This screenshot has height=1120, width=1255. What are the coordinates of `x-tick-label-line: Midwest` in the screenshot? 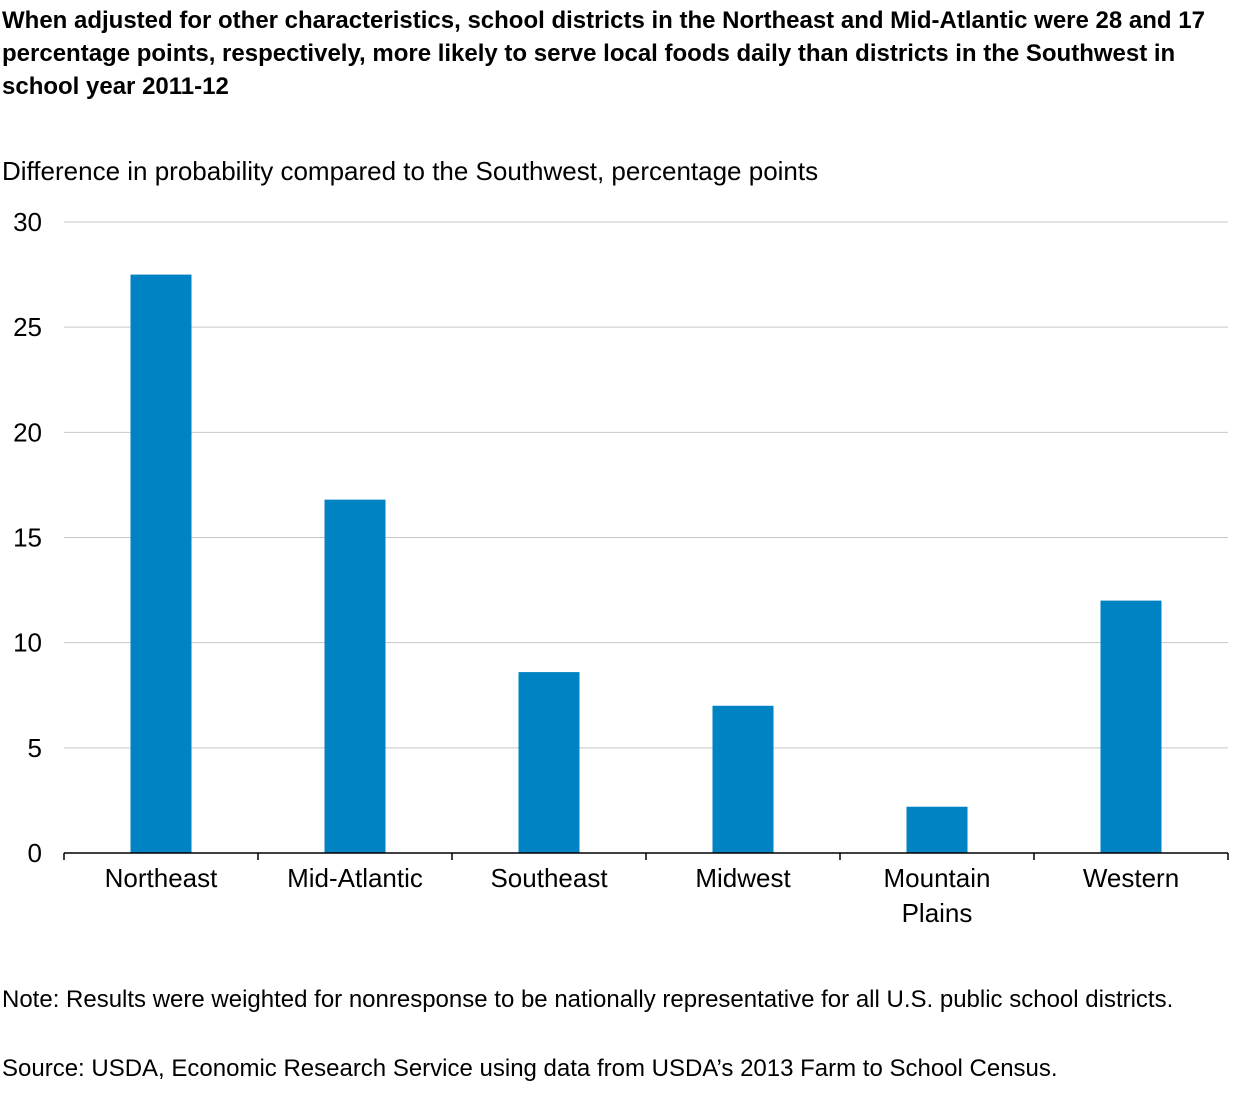 It's located at (743, 878).